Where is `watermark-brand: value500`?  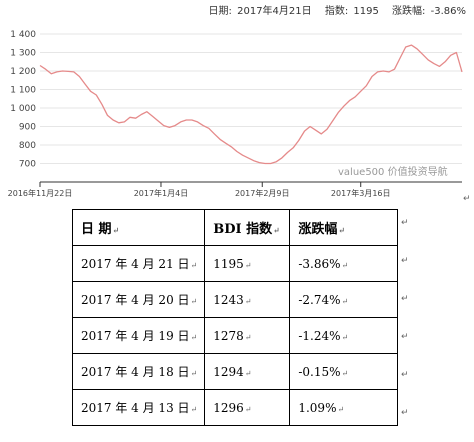 watermark-brand: value500 is located at coordinates (361, 172).